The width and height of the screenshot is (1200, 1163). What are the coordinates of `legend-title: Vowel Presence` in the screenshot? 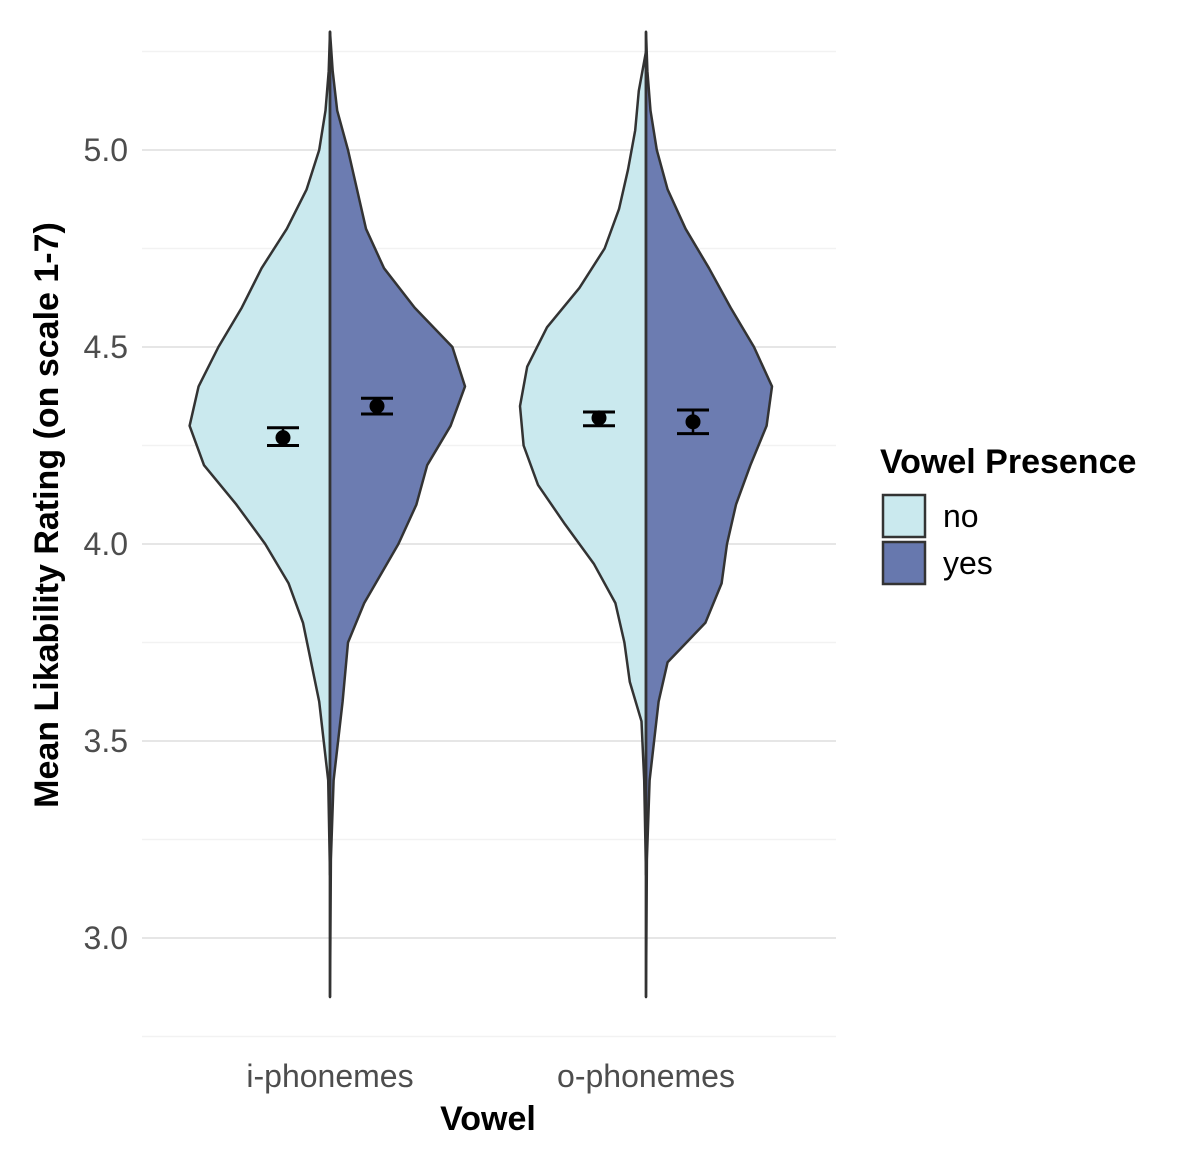 It's located at (1008, 462).